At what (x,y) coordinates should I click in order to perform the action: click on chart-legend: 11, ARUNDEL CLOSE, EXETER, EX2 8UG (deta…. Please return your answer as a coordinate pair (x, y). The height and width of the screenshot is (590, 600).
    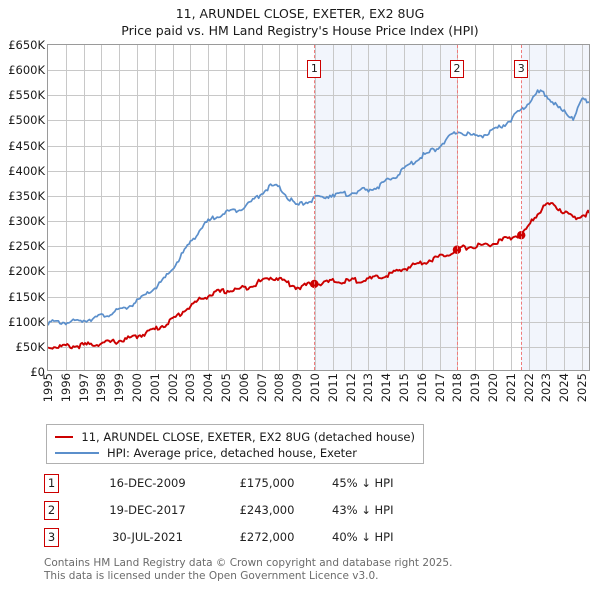
    Looking at the image, I should click on (235, 444).